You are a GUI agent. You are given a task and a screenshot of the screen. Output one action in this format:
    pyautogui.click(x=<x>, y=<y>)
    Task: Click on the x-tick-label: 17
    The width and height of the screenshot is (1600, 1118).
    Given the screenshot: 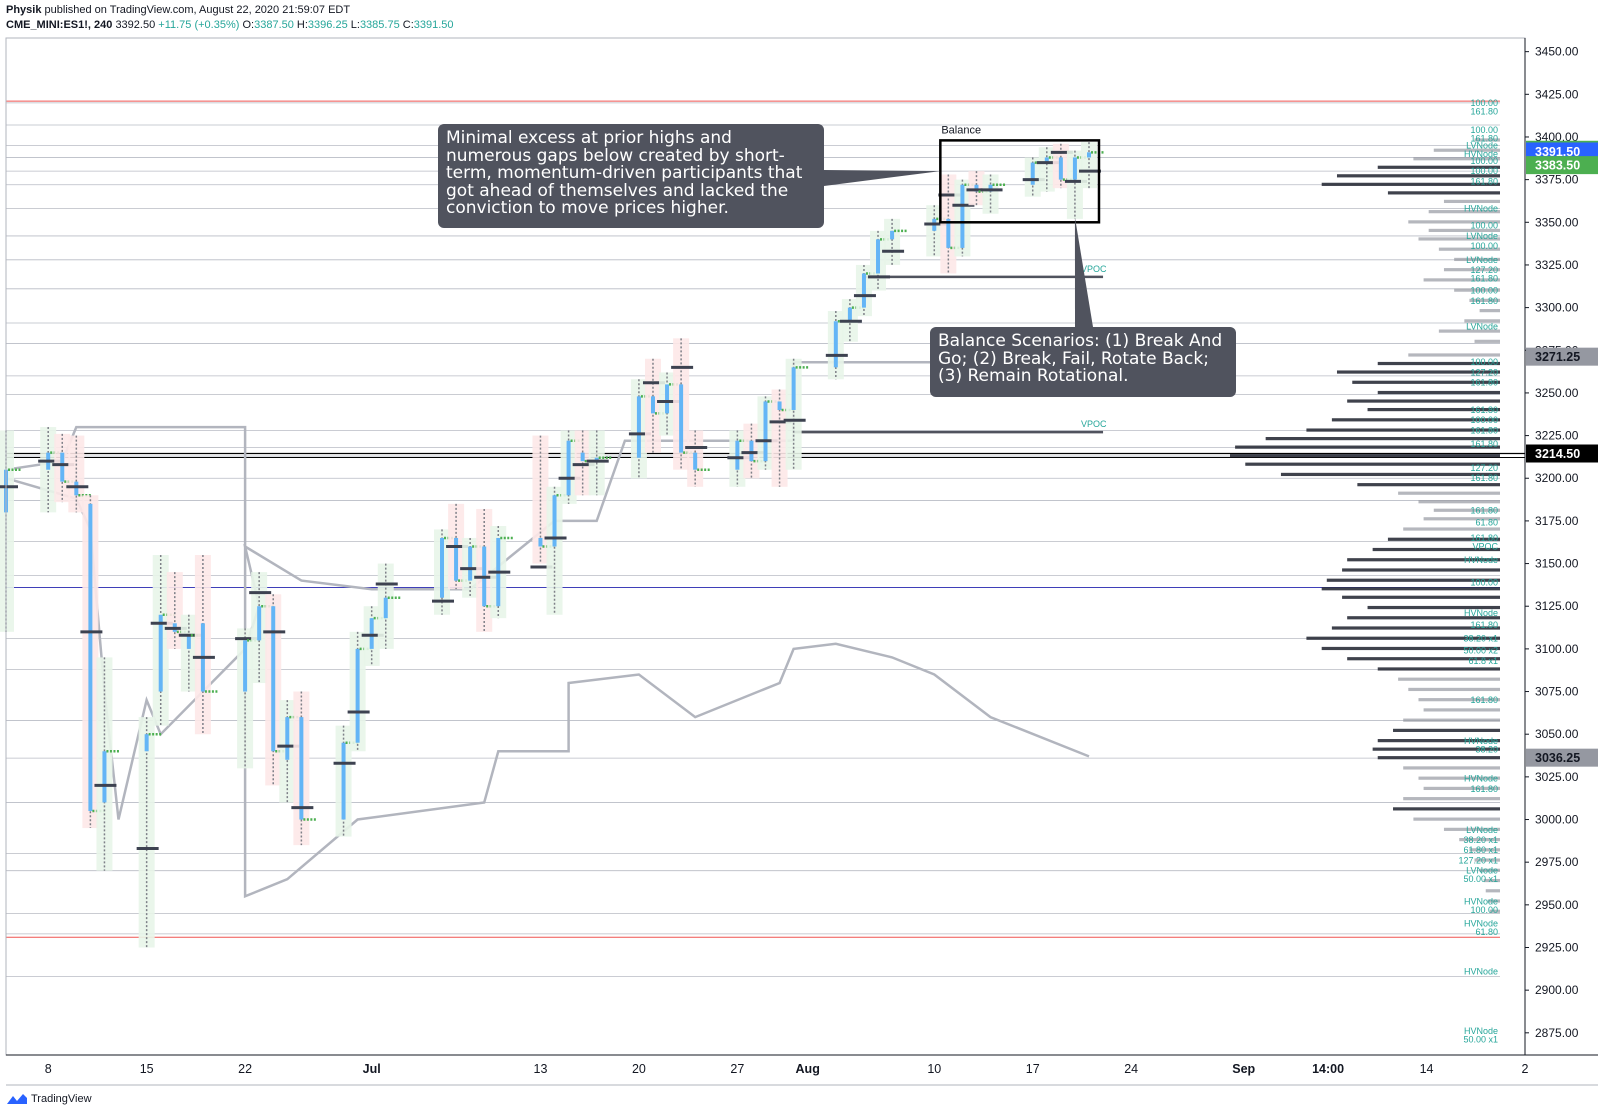 What is the action you would take?
    pyautogui.click(x=1033, y=1069)
    